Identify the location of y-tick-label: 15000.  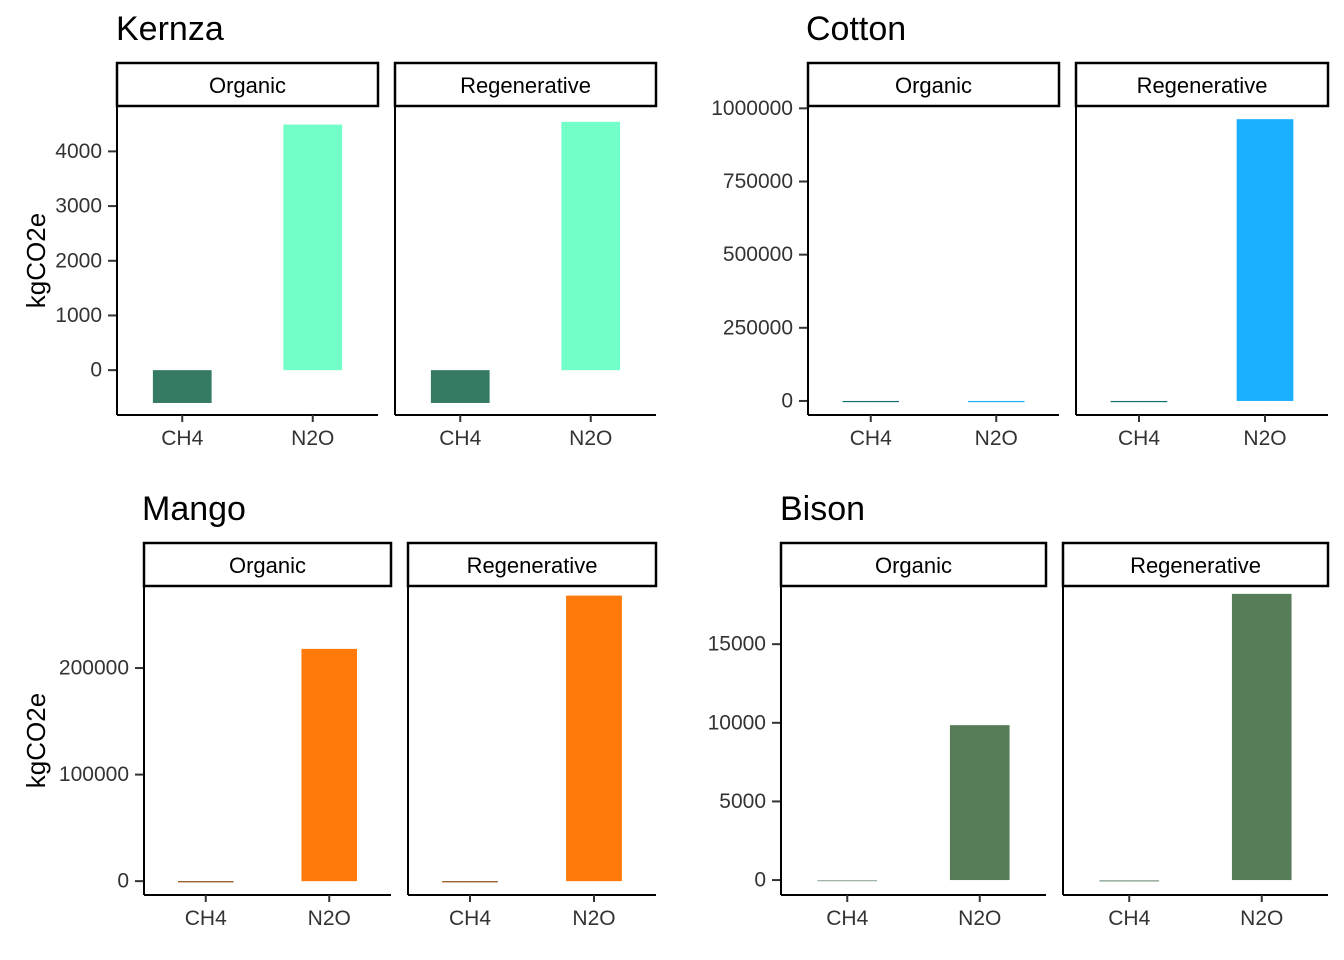
(737, 644).